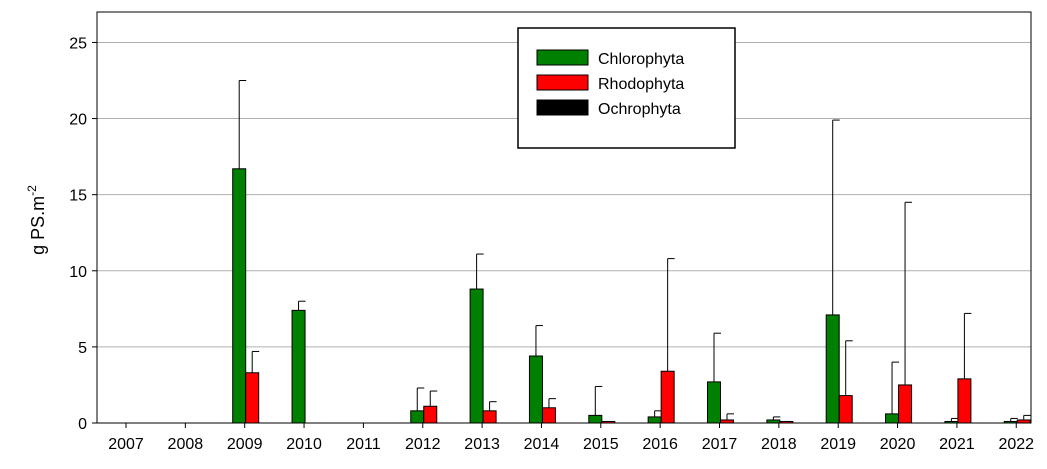 The image size is (1047, 469). I want to click on legend-label: Chlorophyta, so click(641, 59).